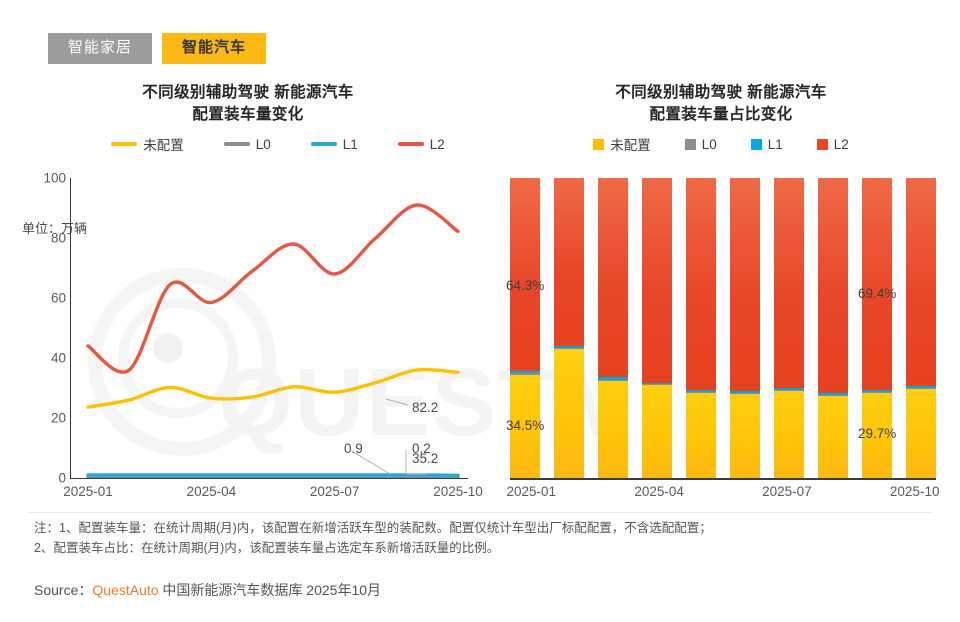 The image size is (960, 622). I want to click on footer-divider, so click(480, 512).